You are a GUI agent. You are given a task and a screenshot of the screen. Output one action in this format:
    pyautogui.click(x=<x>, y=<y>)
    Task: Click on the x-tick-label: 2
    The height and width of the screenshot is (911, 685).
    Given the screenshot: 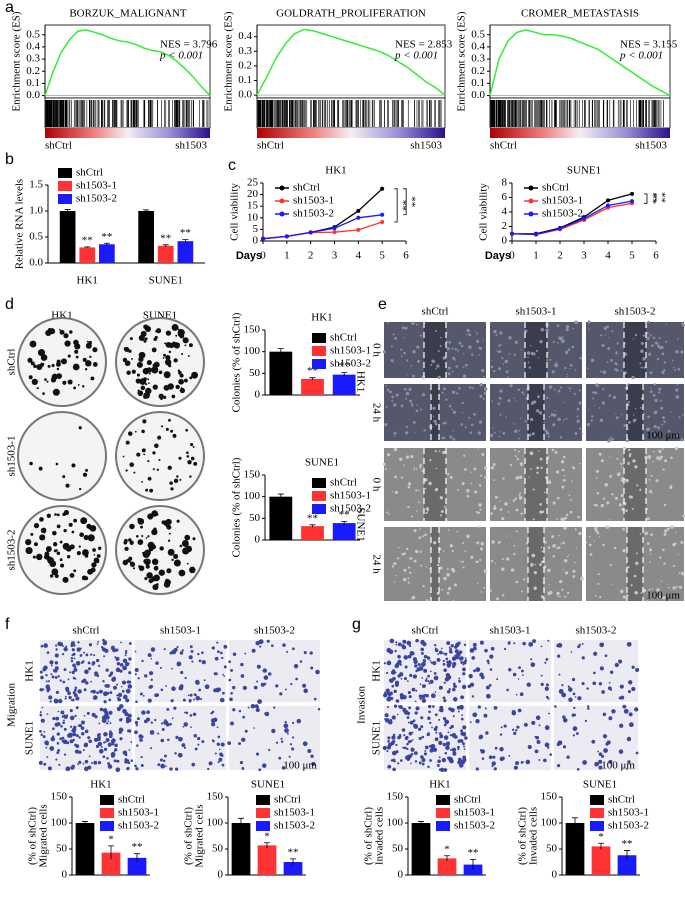 What is the action you would take?
    pyautogui.click(x=560, y=256)
    